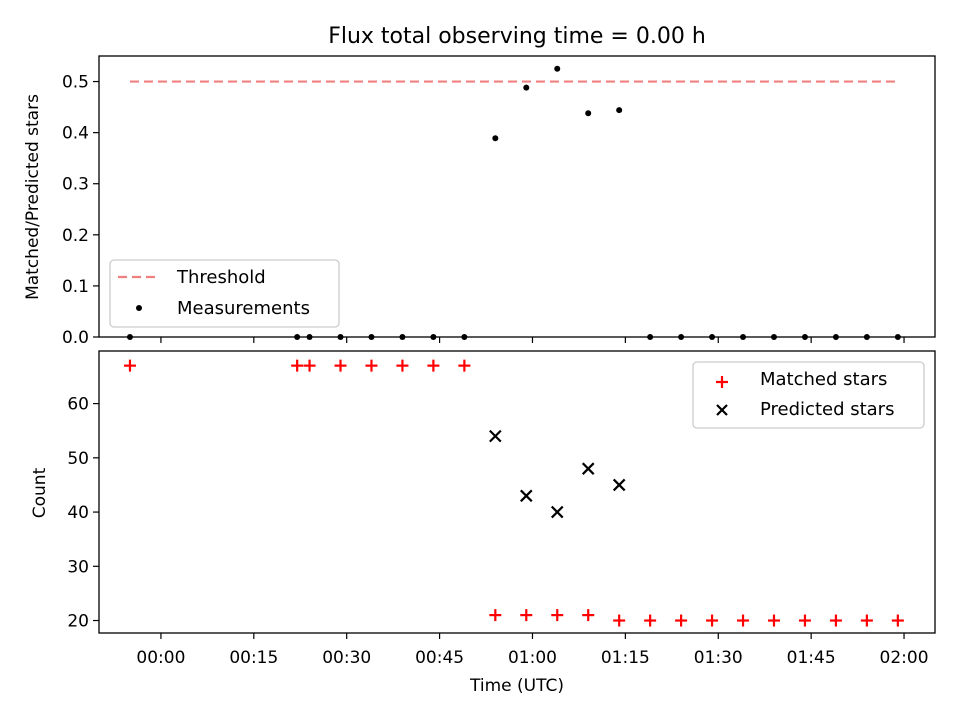  What do you see at coordinates (722, 382) in the screenshot?
I see `legend-matched-swatch` at bounding box center [722, 382].